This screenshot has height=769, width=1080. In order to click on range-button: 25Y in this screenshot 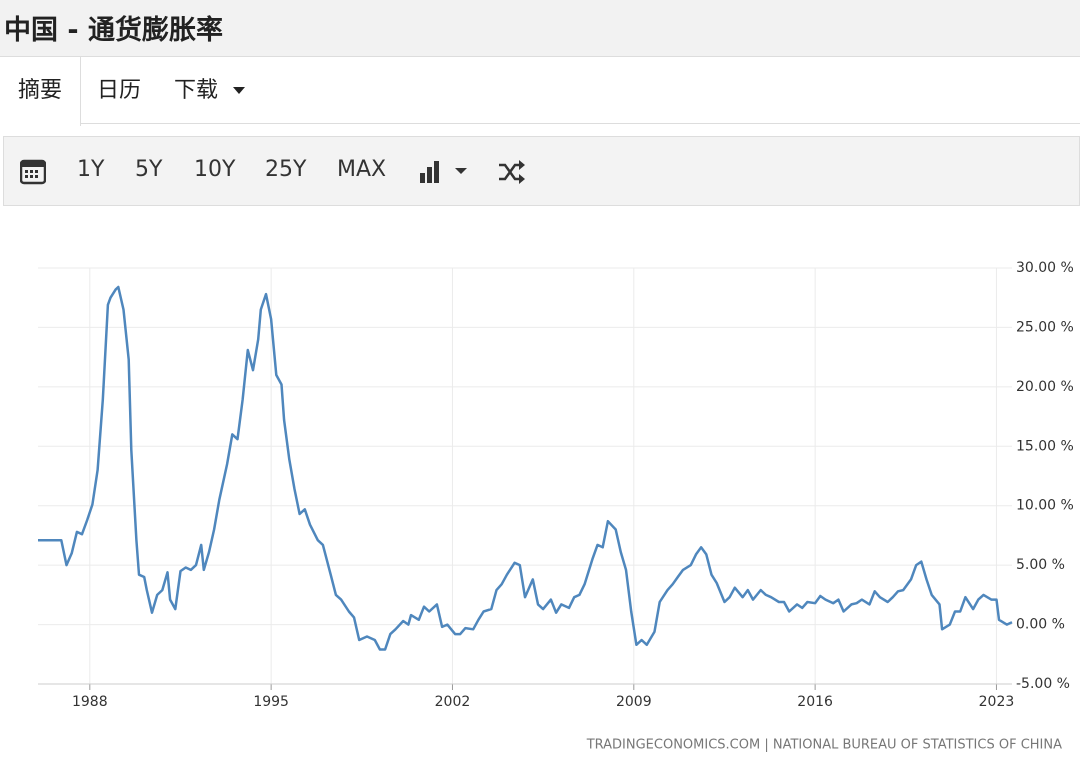, I will do `click(286, 169)`.